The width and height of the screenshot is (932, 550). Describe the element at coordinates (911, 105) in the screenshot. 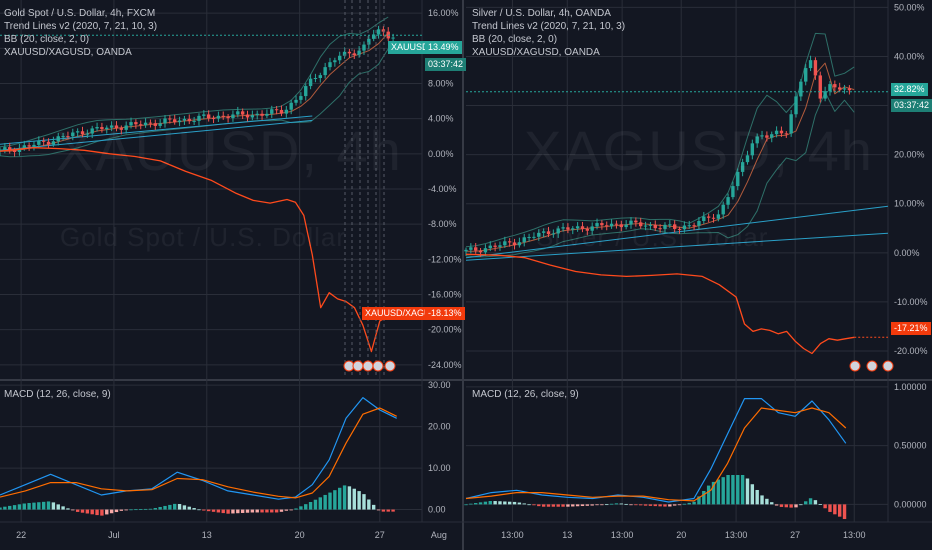

I see `silver-countdown-tag: 03:37:42` at that location.